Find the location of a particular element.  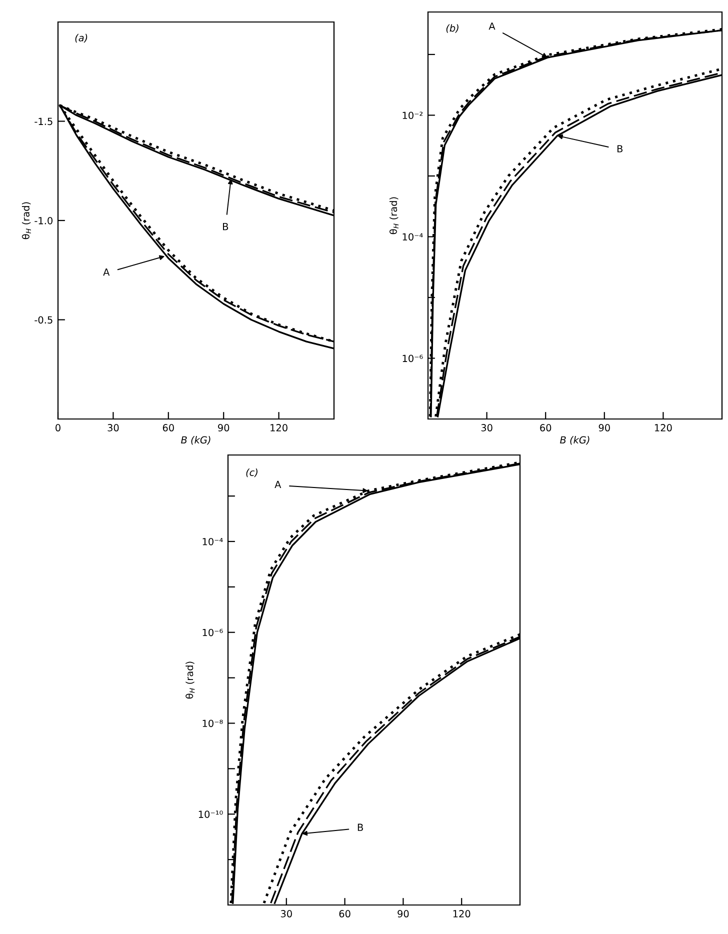

text: (c) is located at coordinates (252, 473).